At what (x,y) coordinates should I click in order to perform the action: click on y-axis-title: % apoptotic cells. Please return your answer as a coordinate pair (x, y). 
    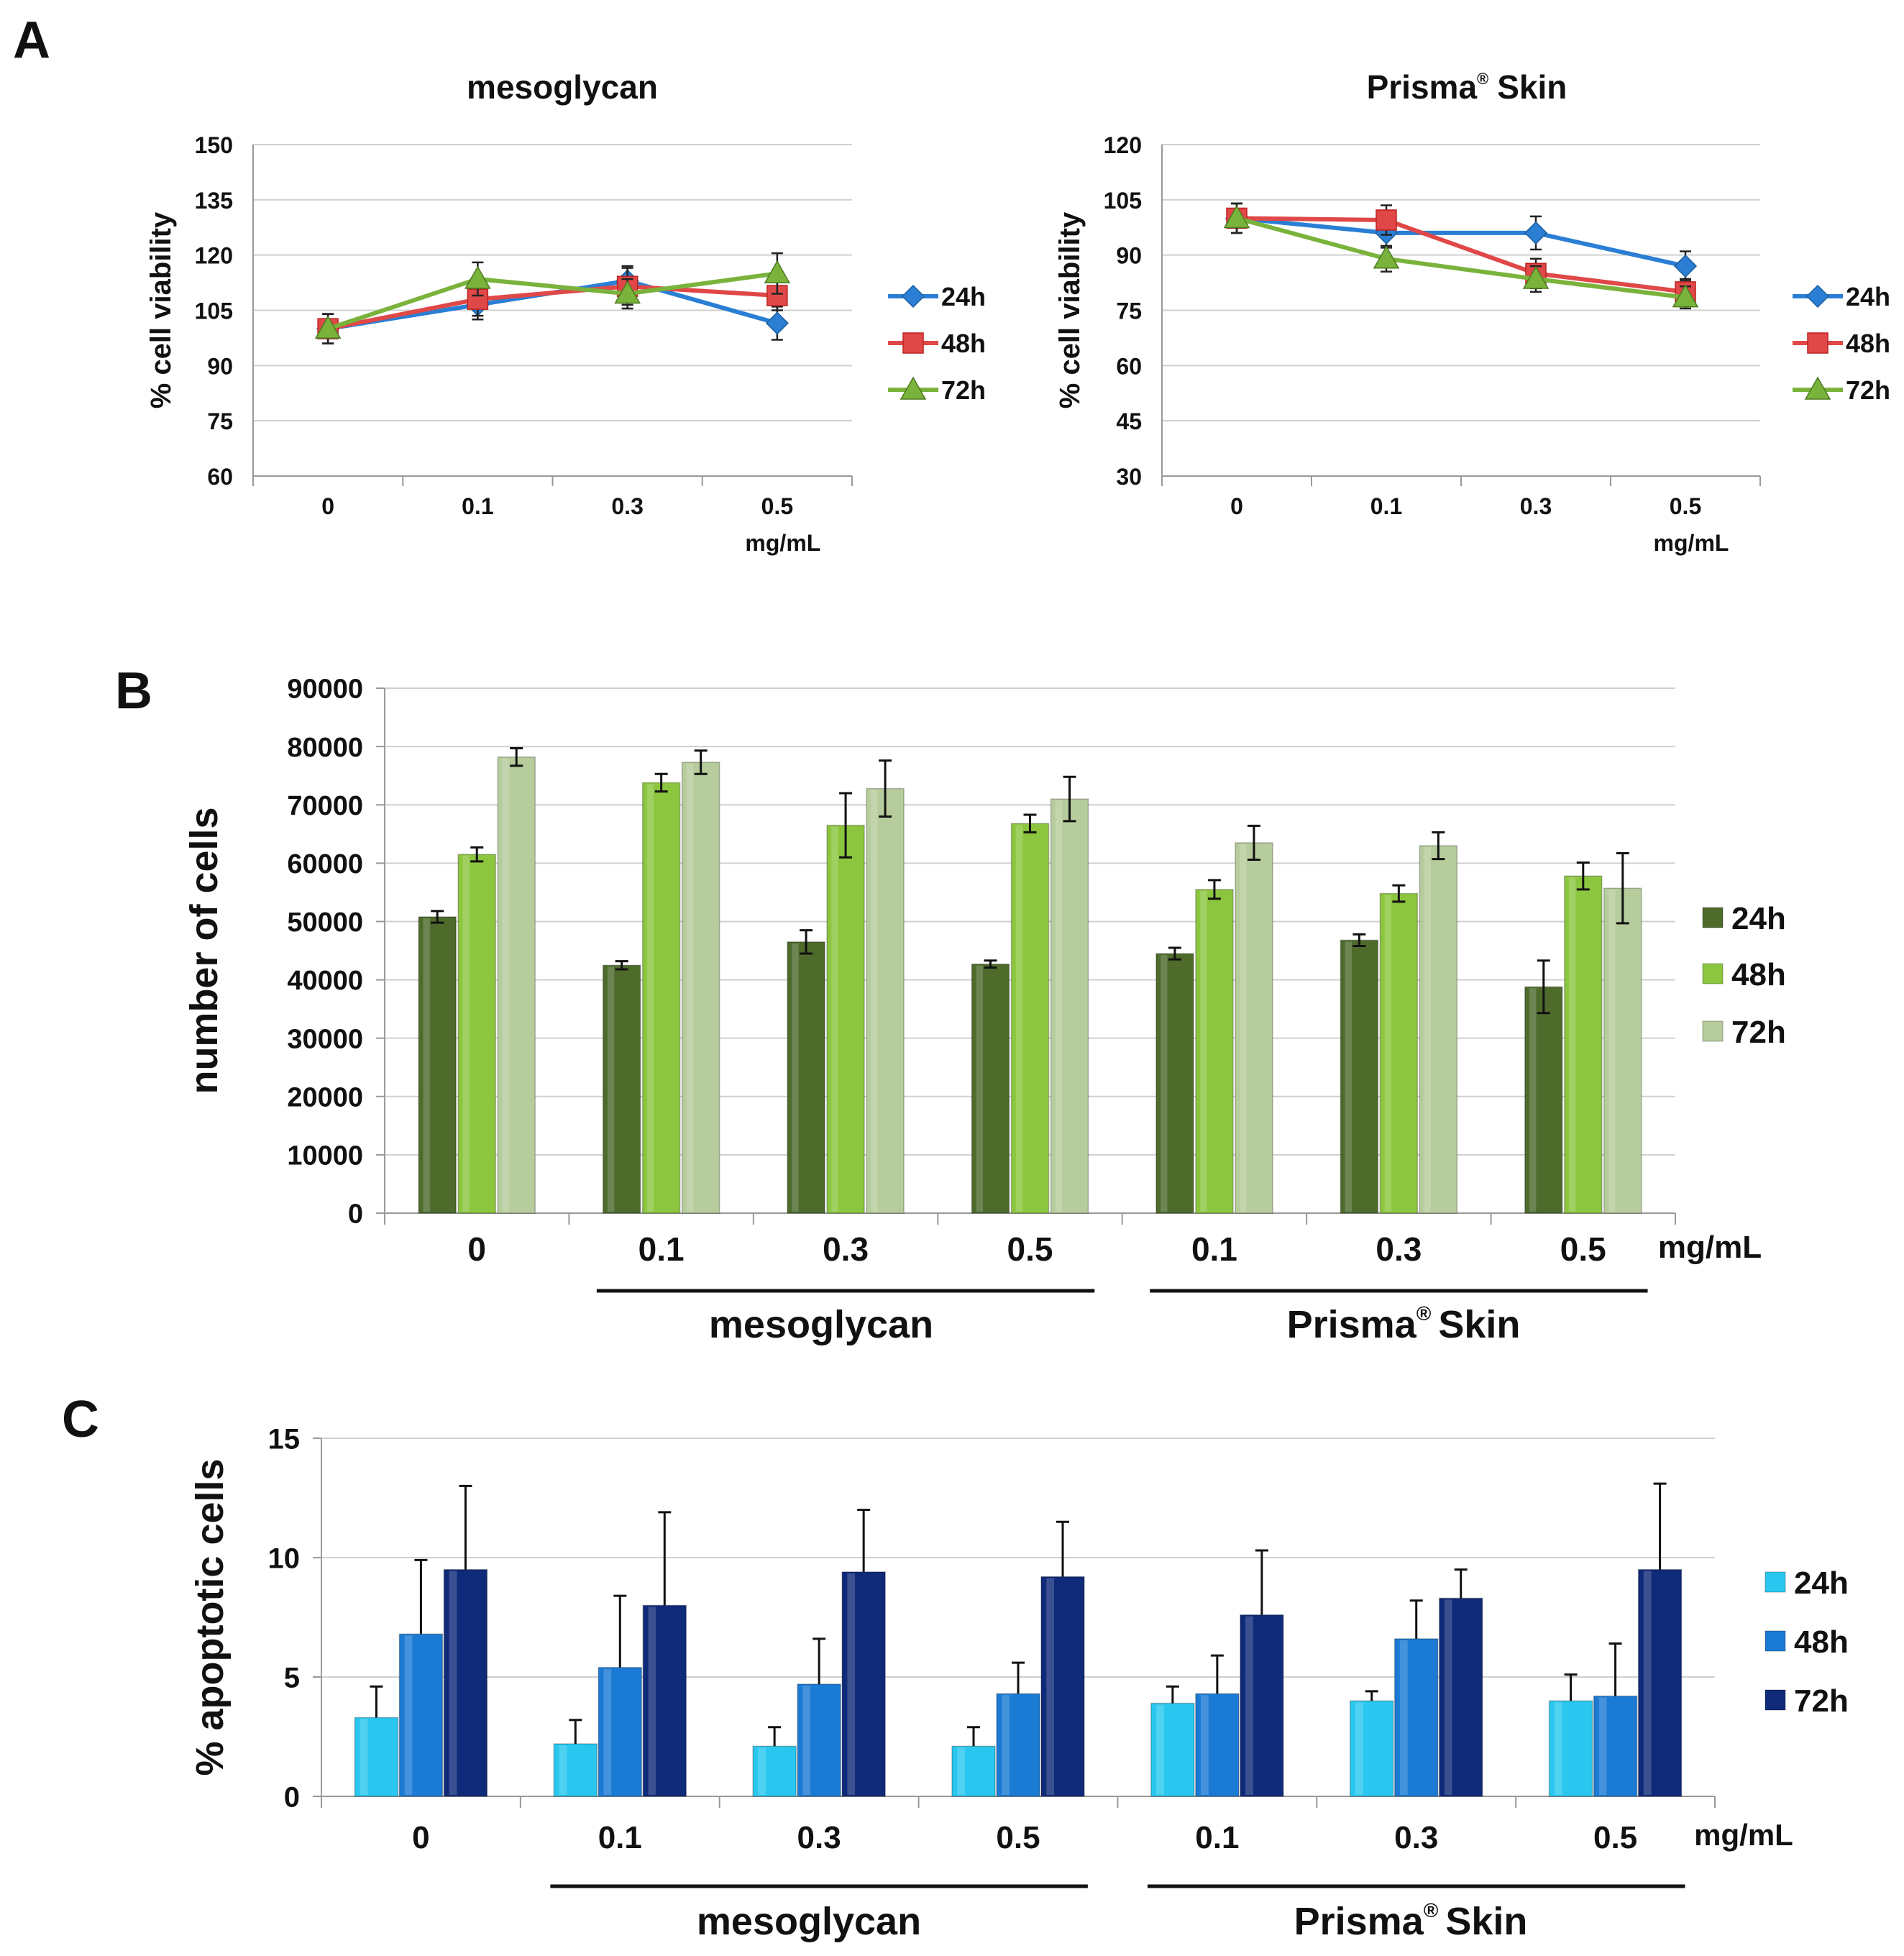
    Looking at the image, I should click on (210, 1617).